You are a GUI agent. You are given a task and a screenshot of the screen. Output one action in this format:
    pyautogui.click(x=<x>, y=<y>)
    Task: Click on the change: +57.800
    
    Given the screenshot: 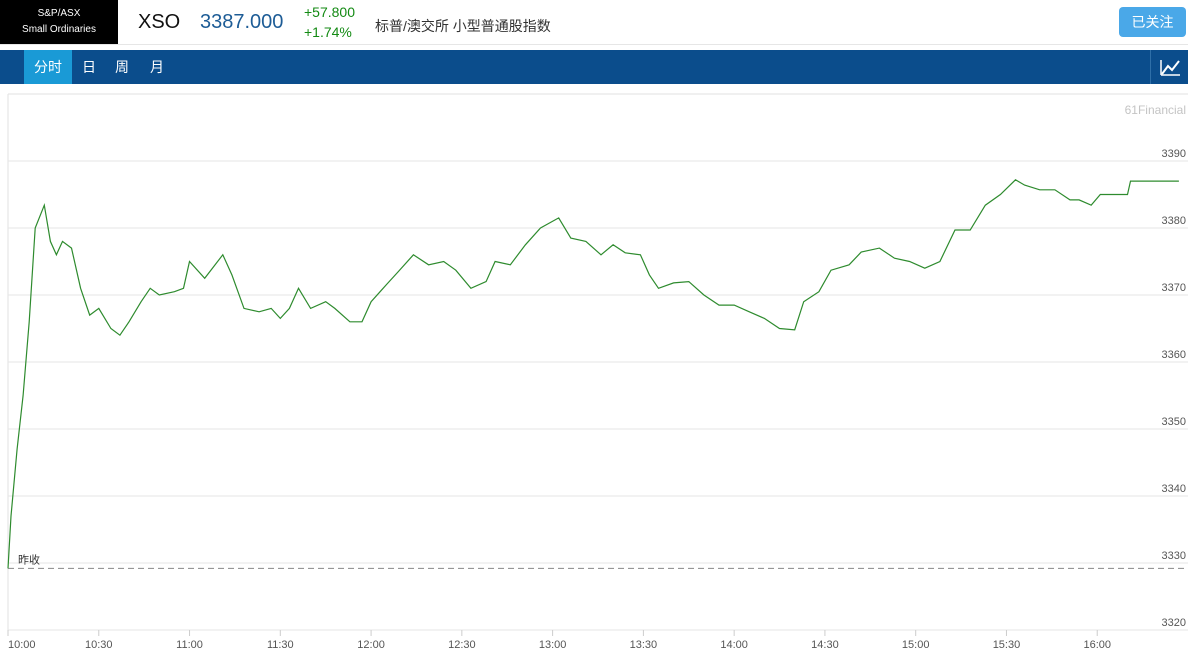 What is the action you would take?
    pyautogui.click(x=329, y=12)
    